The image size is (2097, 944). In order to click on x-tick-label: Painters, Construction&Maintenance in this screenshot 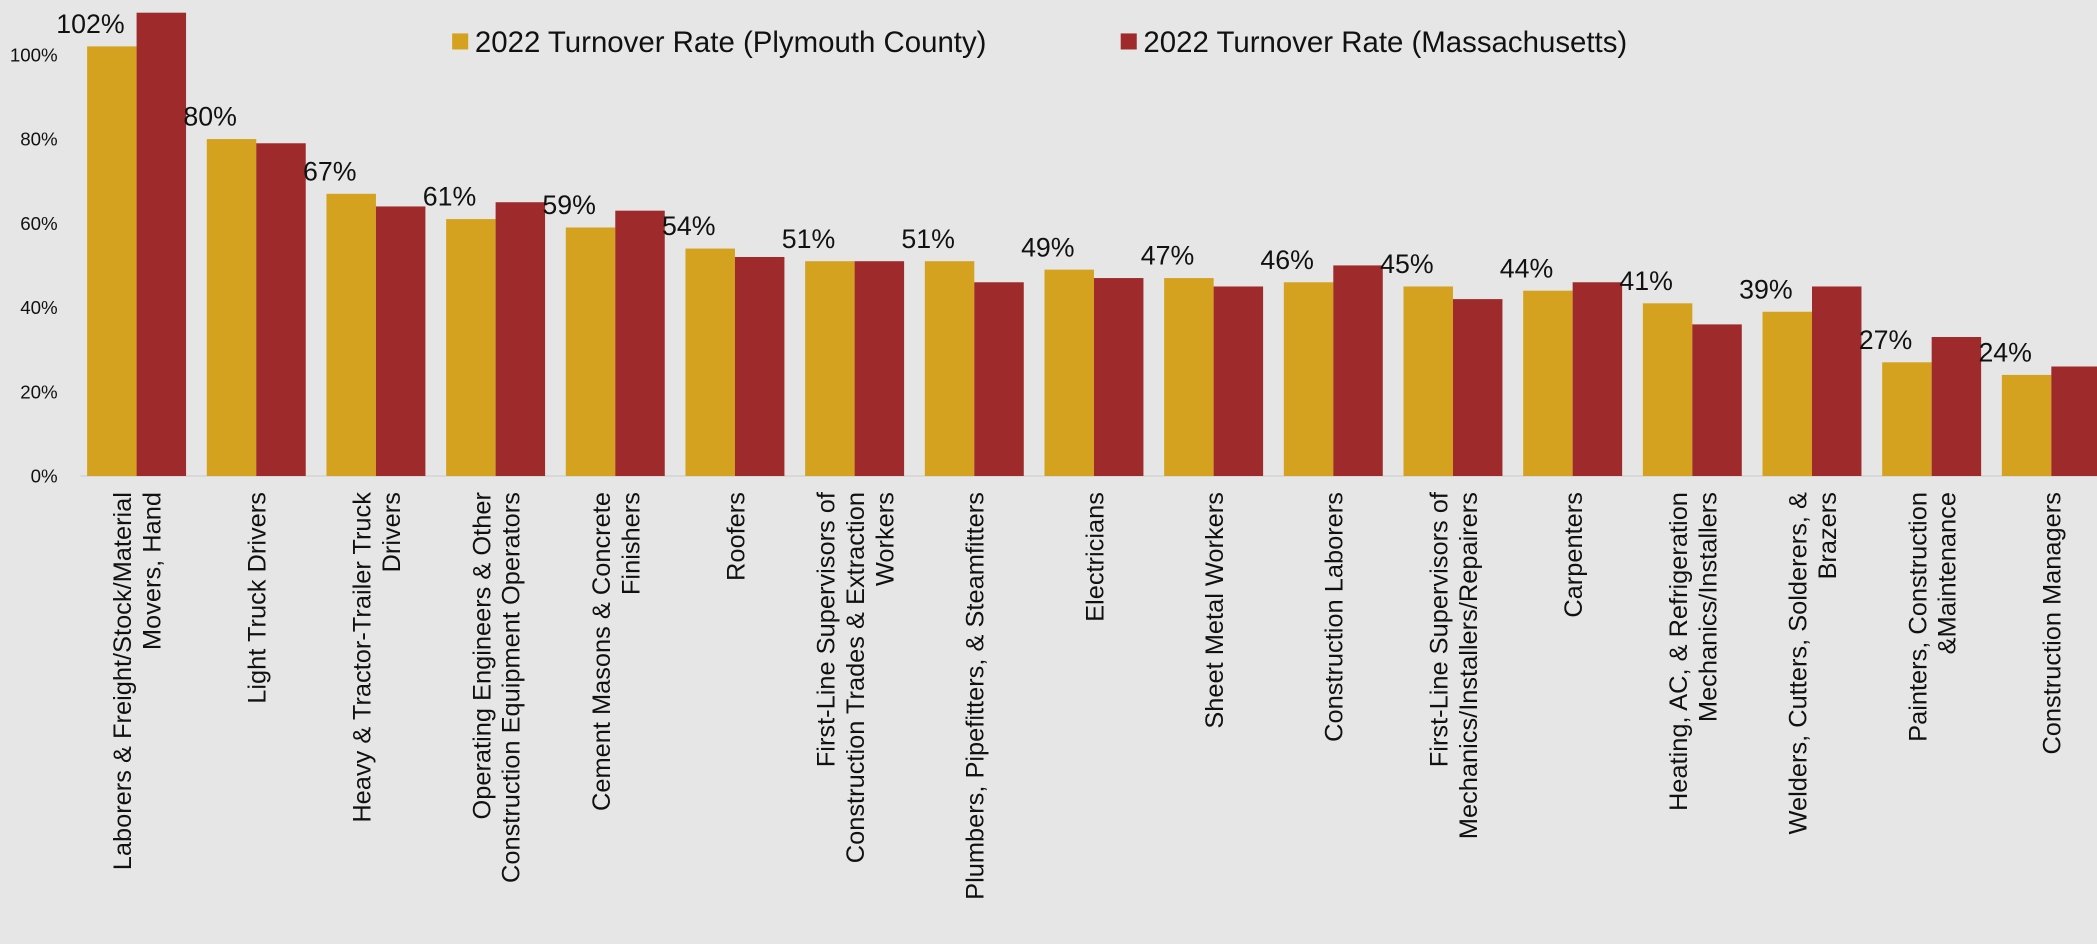, I will do `click(1932, 617)`.